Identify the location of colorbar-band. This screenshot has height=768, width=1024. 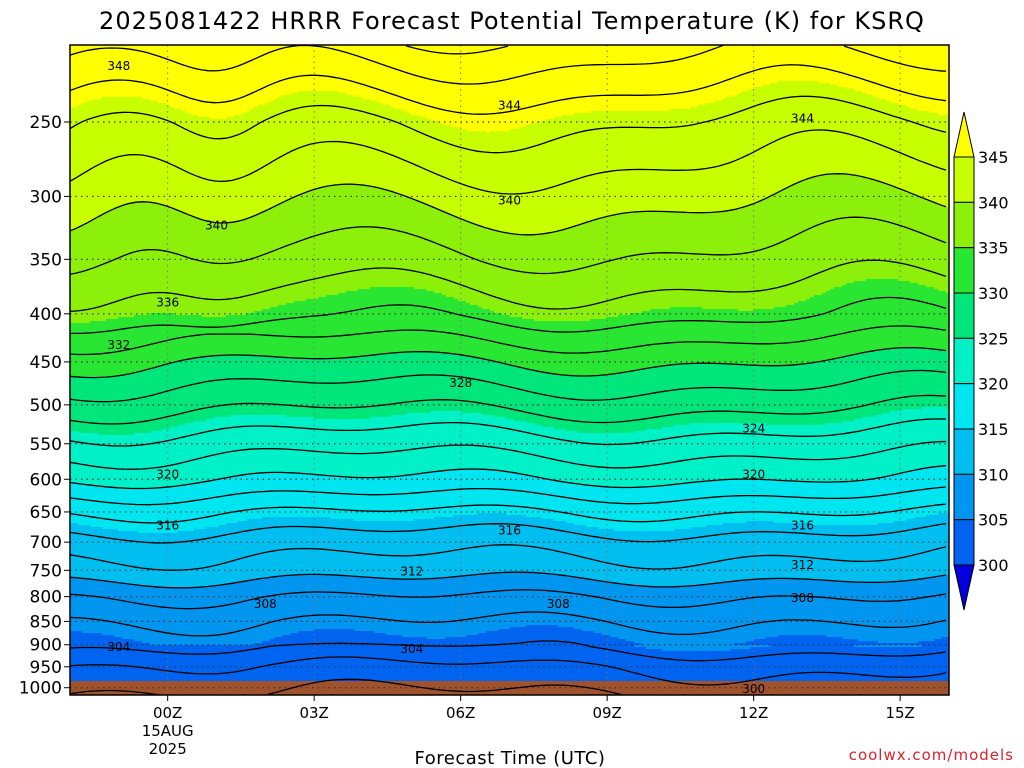
(964, 497).